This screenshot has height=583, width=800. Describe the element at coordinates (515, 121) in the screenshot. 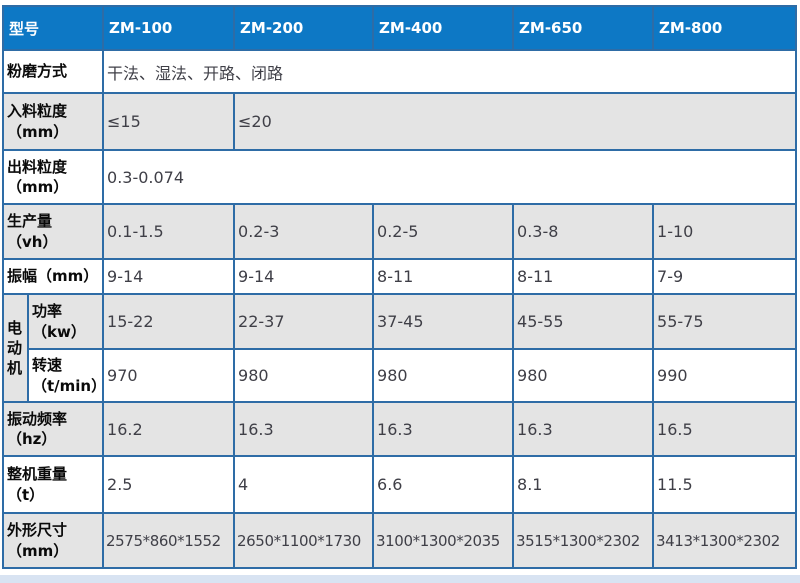

I see `value-cell: ≤20` at that location.